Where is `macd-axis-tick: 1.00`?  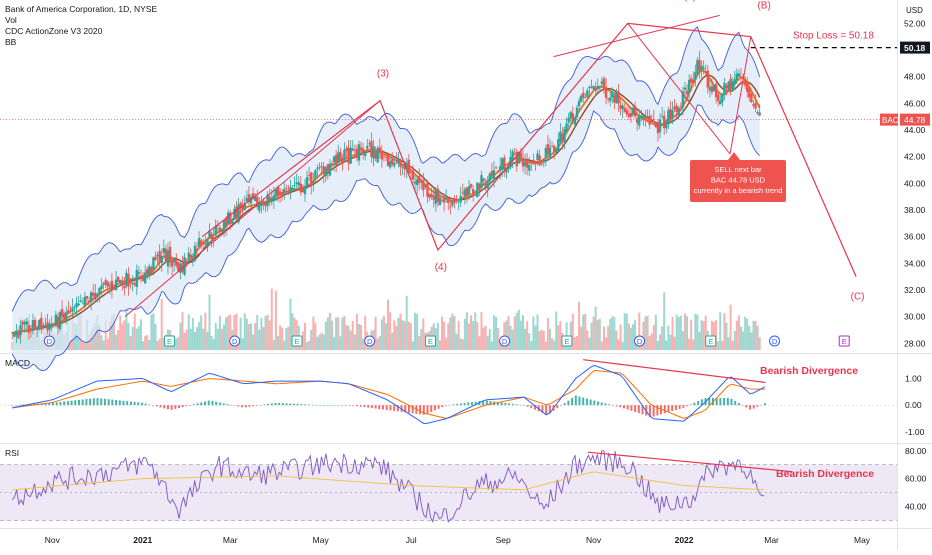 macd-axis-tick: 1.00 is located at coordinates (913, 378).